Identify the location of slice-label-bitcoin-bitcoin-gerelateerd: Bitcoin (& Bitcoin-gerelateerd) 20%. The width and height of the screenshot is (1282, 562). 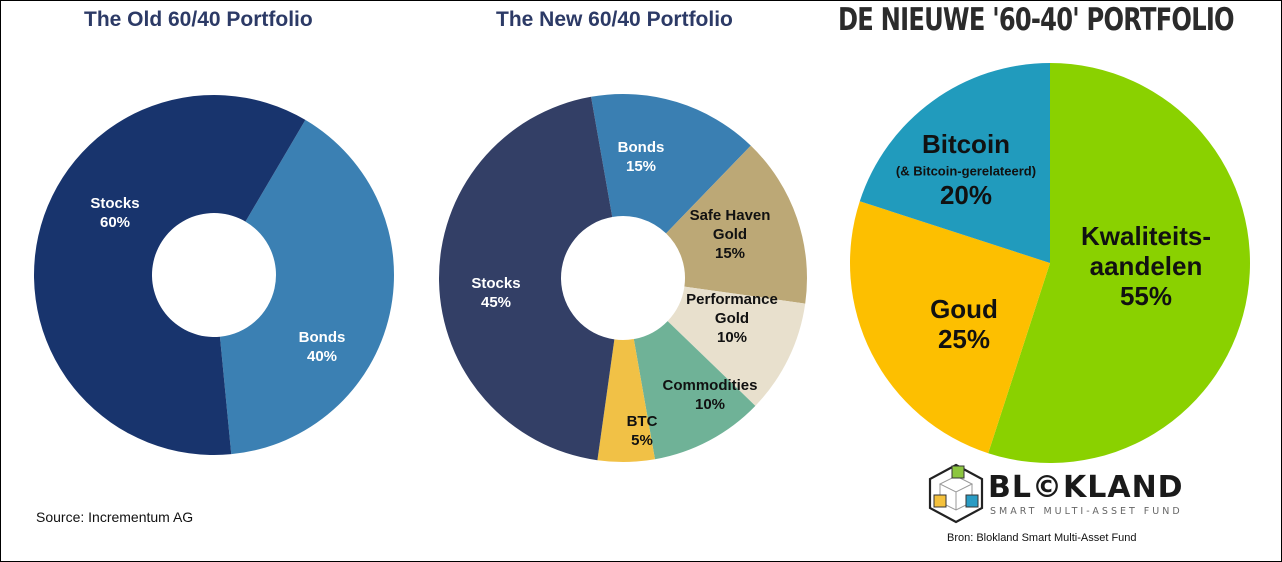
(966, 169).